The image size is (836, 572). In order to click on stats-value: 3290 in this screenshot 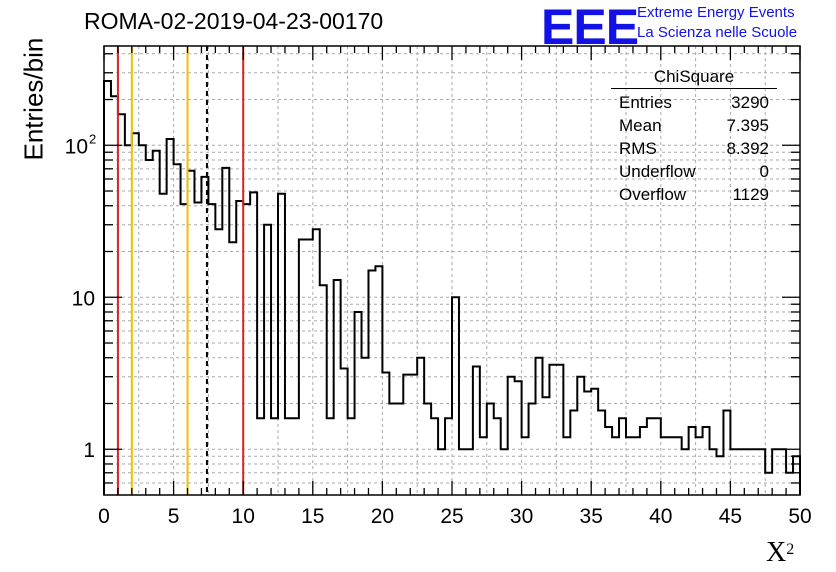, I will do `click(750, 102)`.